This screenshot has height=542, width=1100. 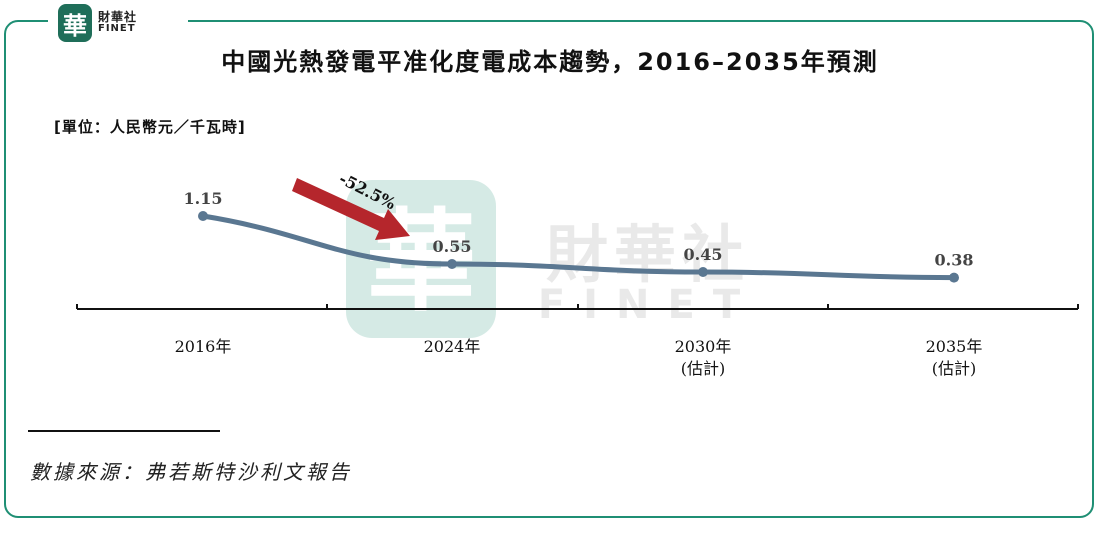 What do you see at coordinates (648, 305) in the screenshot?
I see `watermark-en: FINET` at bounding box center [648, 305].